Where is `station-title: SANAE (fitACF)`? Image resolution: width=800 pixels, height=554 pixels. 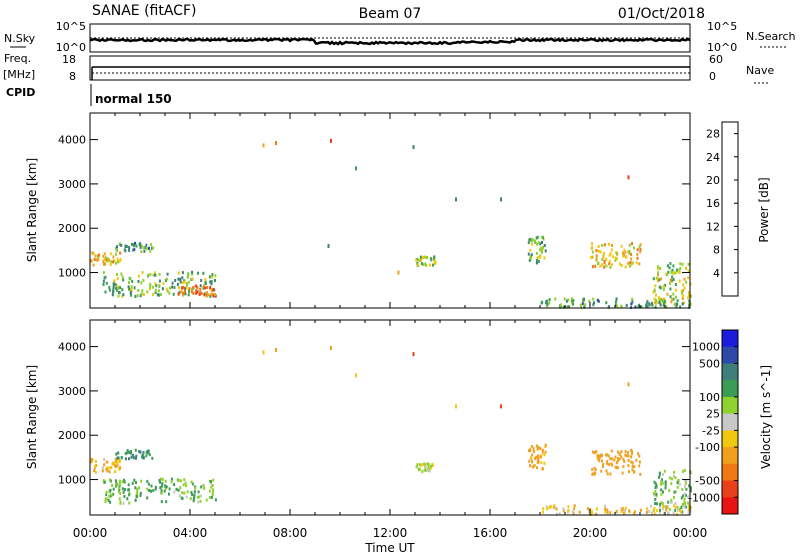 station-title: SANAE (fitACF) is located at coordinates (144, 11).